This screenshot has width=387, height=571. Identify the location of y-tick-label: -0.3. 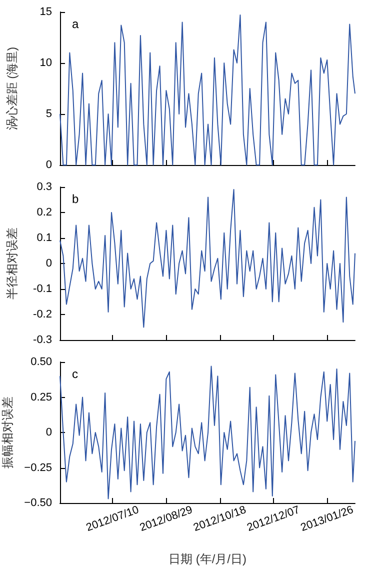
(42, 340).